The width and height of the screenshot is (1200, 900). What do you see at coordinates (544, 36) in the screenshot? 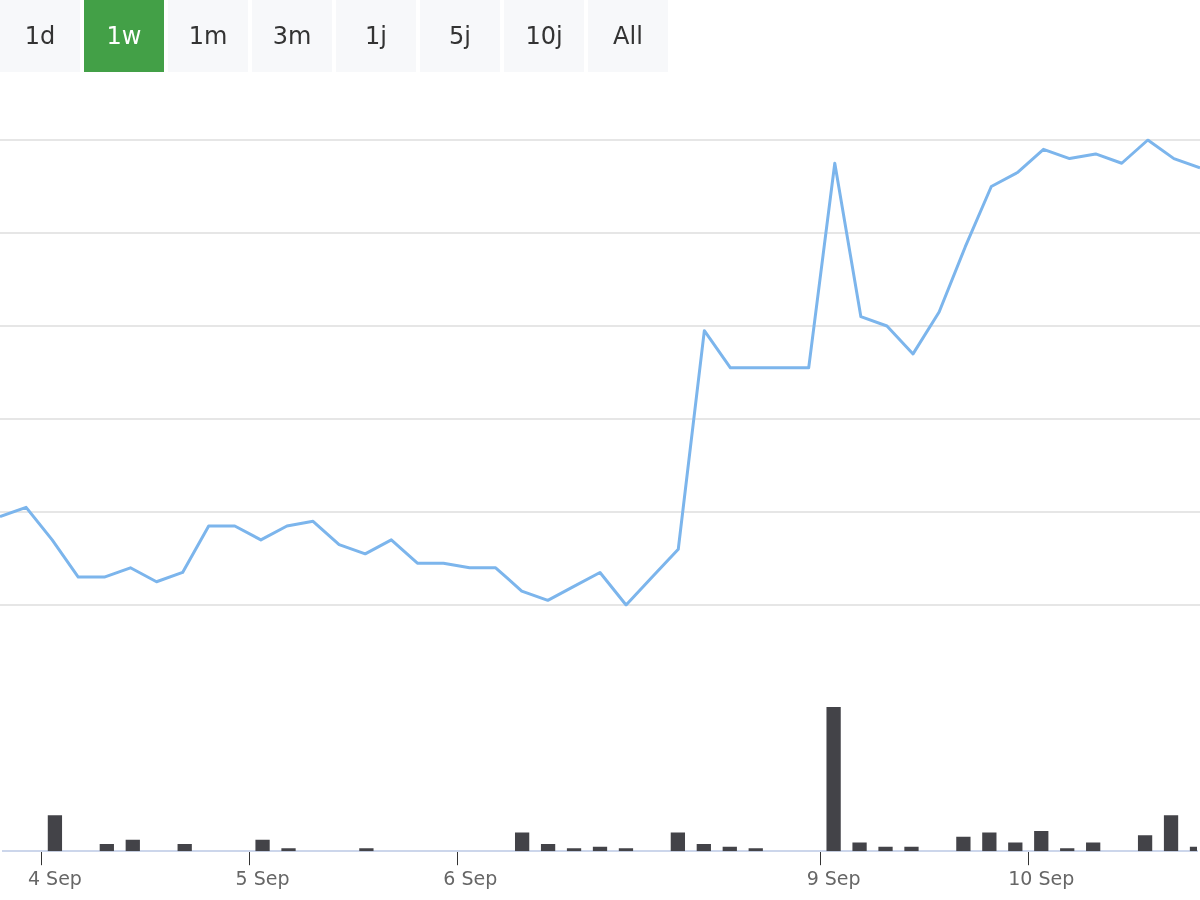
I see `text: 10j` at bounding box center [544, 36].